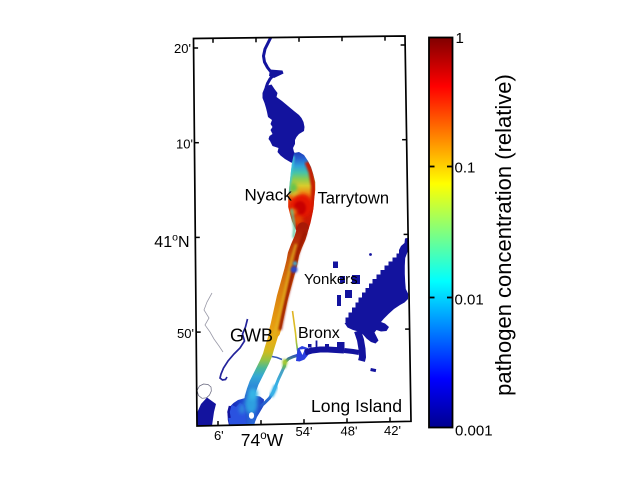 Image resolution: width=640 pixels, height=480 pixels. I want to click on svg-text: Yonkers, so click(331, 279).